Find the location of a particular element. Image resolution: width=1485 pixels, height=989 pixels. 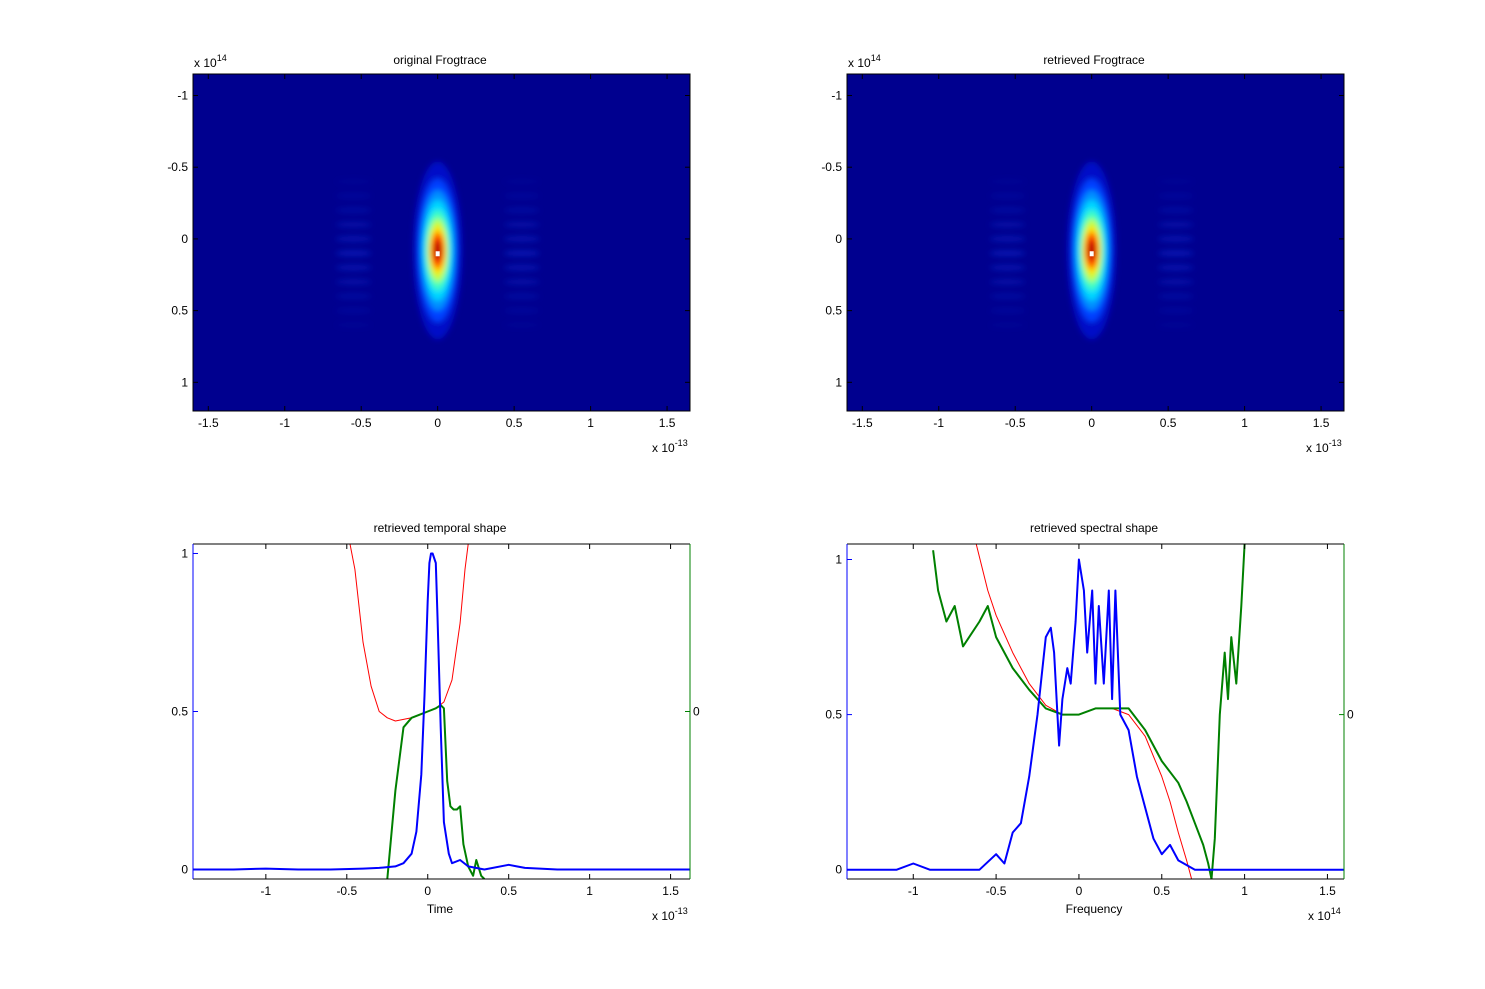

axis-ticks: -1.5 -1 -0.5 0 0.5 1 1.5 -1 -0.5 0 0.5 1 is located at coordinates (428, 252).